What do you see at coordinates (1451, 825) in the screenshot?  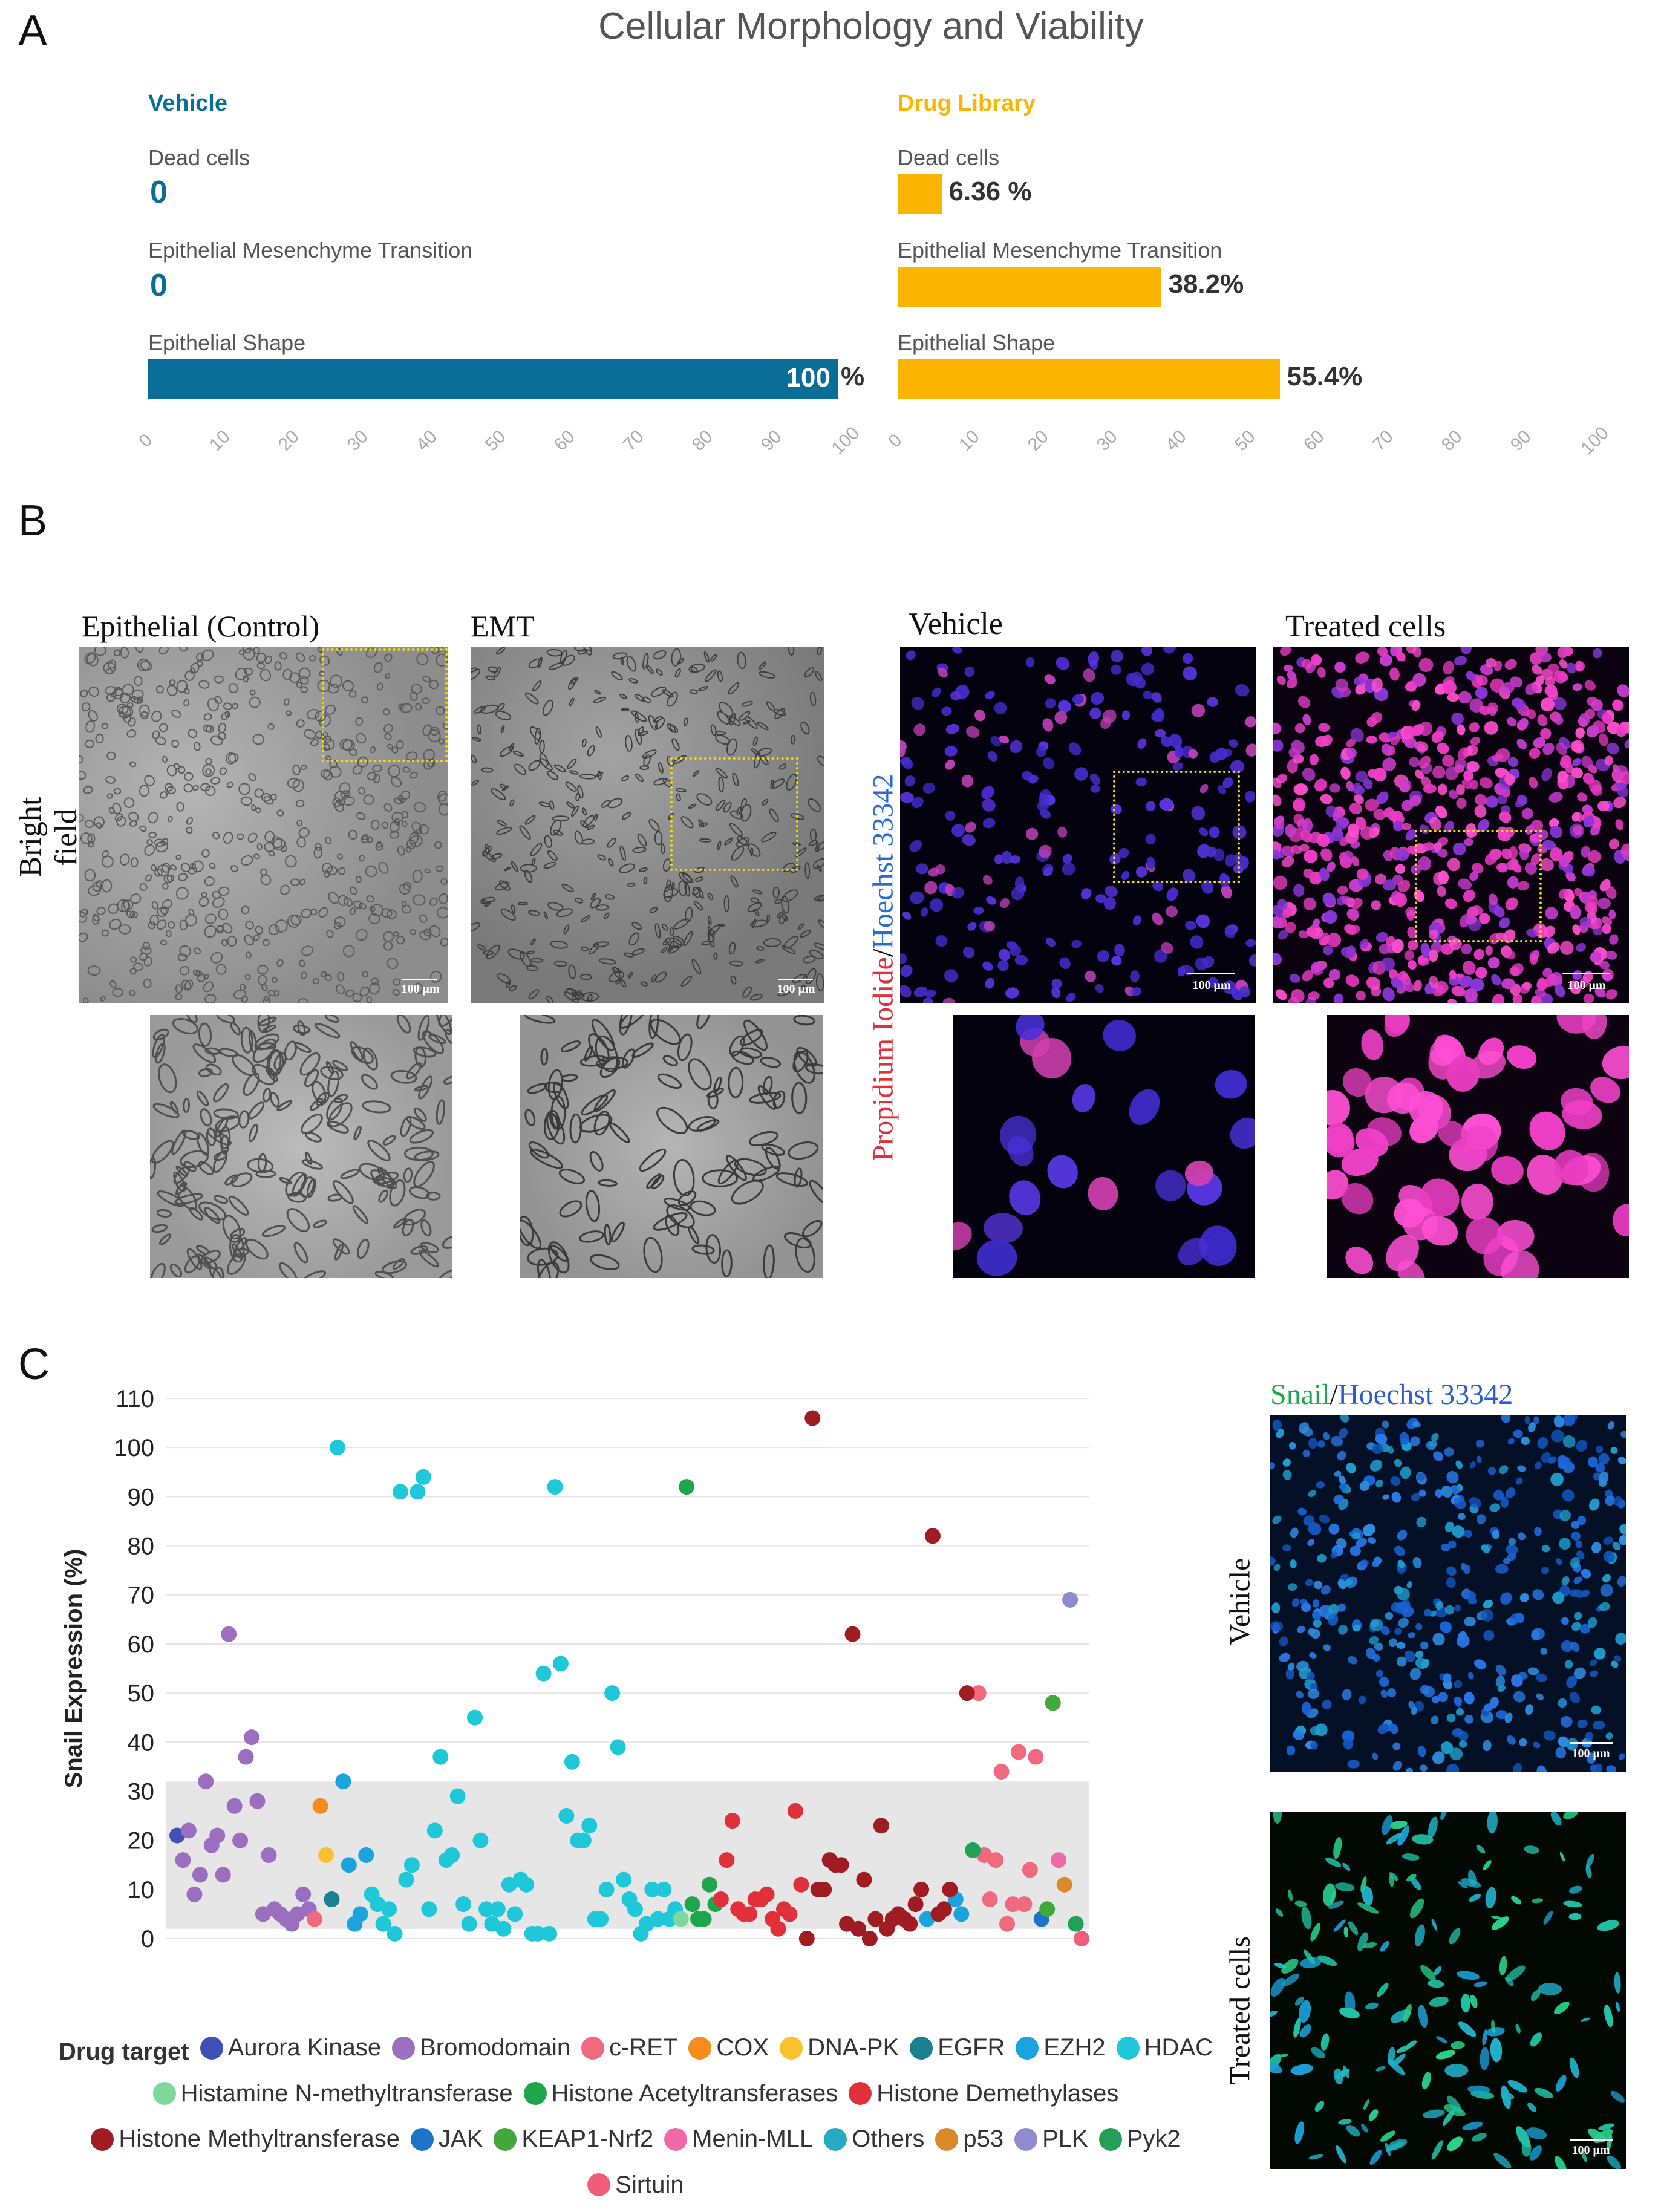 I see `fl-treated-image: 100 μm` at bounding box center [1451, 825].